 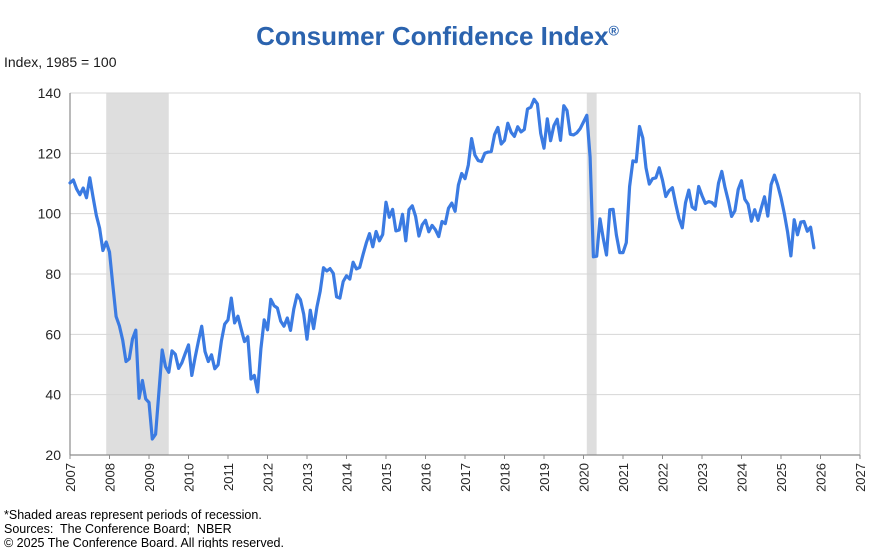 I want to click on x-tick-label: 2015, so click(x=386, y=477).